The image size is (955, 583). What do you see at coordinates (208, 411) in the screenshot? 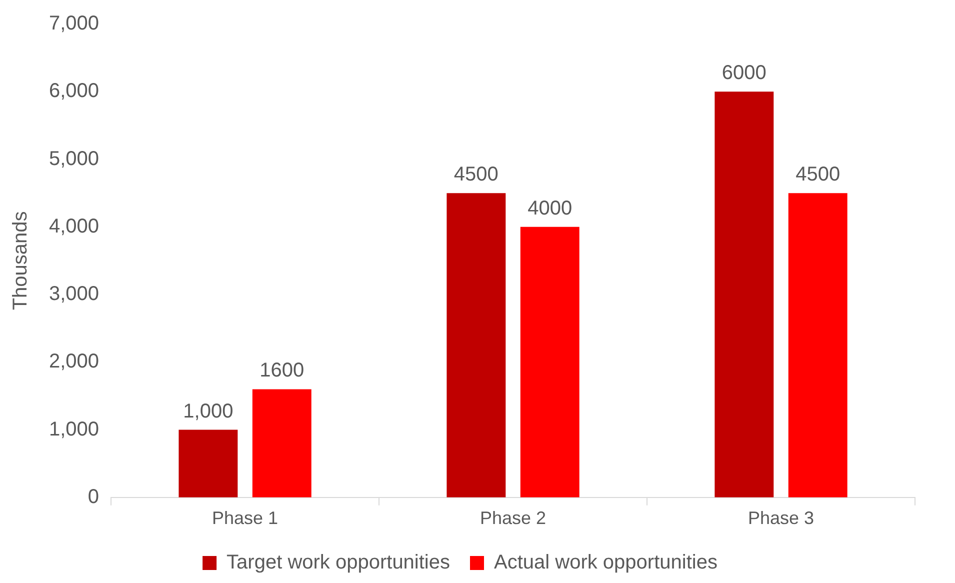
I see `data-label: 1,000` at bounding box center [208, 411].